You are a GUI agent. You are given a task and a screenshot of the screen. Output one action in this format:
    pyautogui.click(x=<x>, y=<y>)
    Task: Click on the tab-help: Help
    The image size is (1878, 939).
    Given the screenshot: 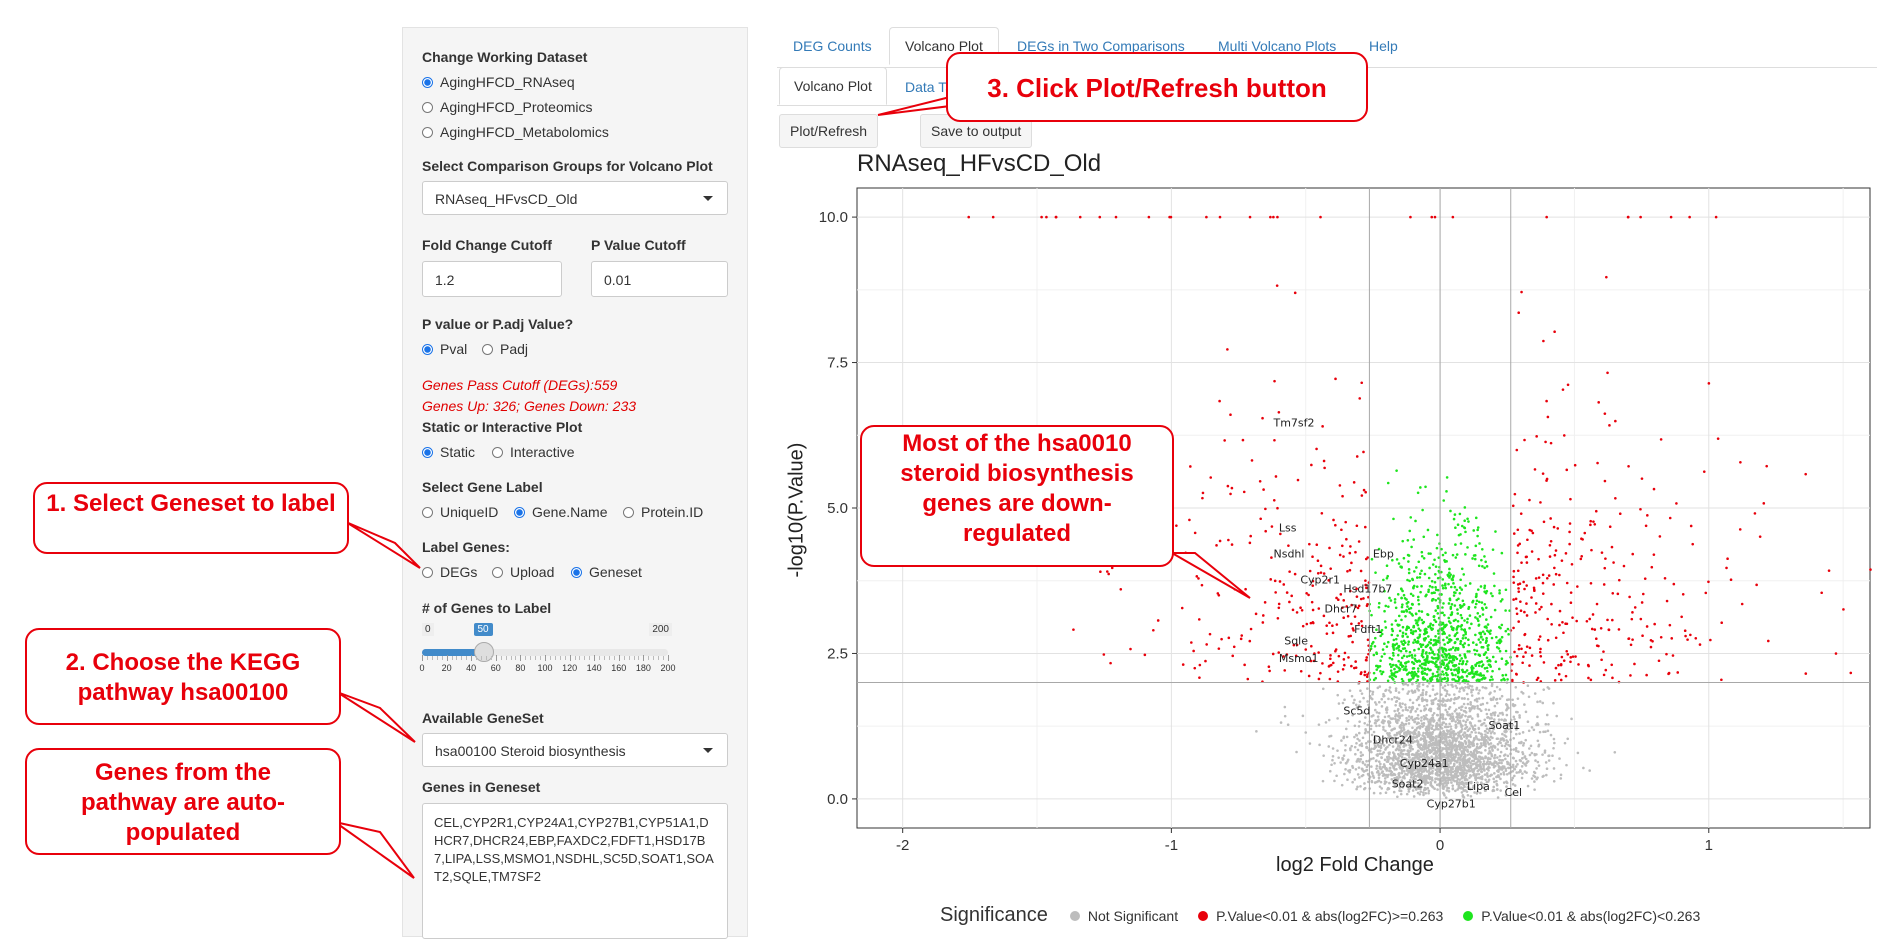 What is the action you would take?
    pyautogui.click(x=1383, y=46)
    